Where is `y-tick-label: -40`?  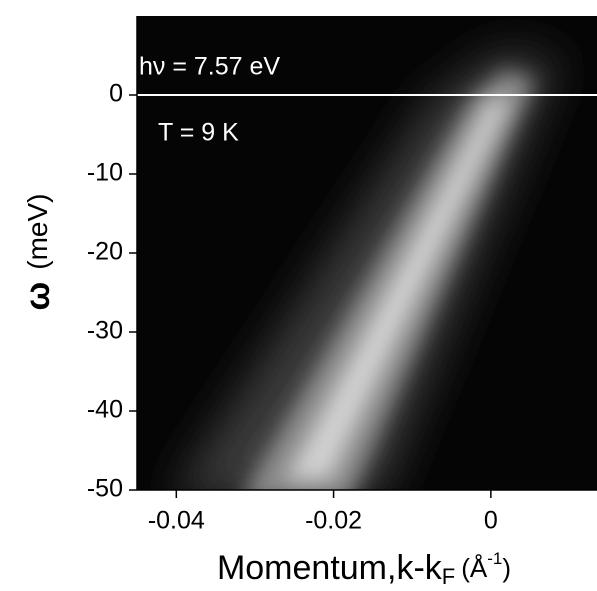 y-tick-label: -40 is located at coordinates (105, 410).